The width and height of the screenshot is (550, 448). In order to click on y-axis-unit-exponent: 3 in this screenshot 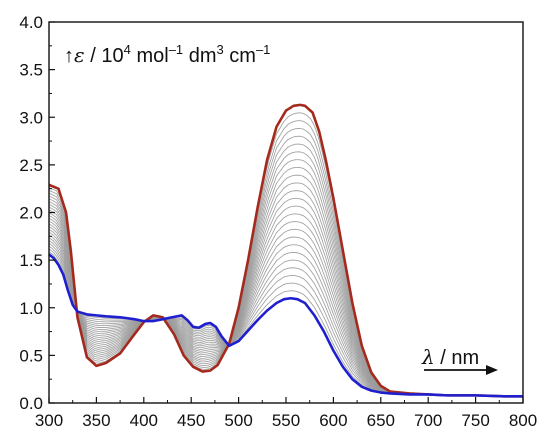, I will do `click(220, 49)`.